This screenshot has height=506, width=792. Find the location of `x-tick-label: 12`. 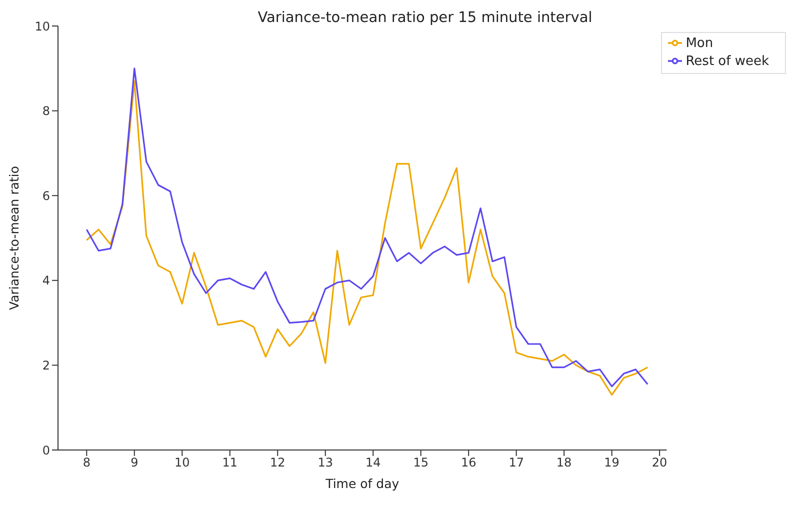

x-tick-label: 12 is located at coordinates (278, 463).